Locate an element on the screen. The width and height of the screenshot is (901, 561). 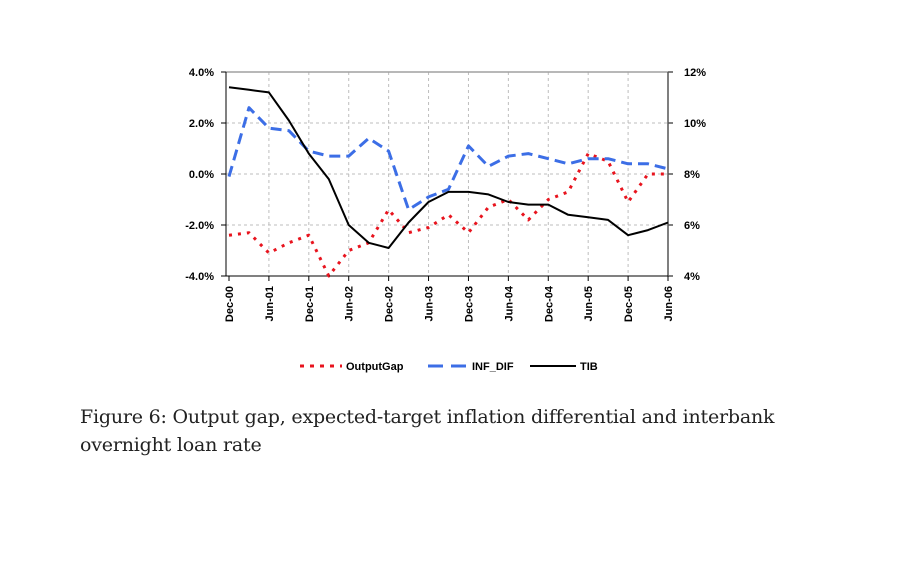
x-tick-label: Dec-01 is located at coordinates (310, 304).